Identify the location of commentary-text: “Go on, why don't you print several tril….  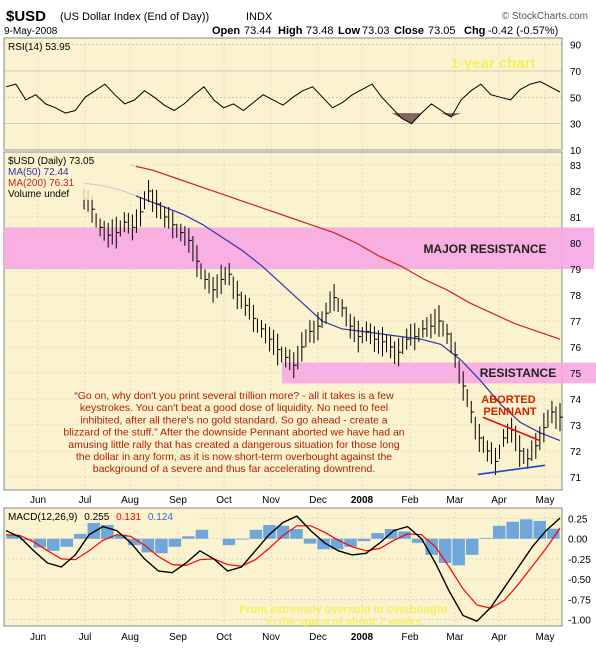
(233, 432).